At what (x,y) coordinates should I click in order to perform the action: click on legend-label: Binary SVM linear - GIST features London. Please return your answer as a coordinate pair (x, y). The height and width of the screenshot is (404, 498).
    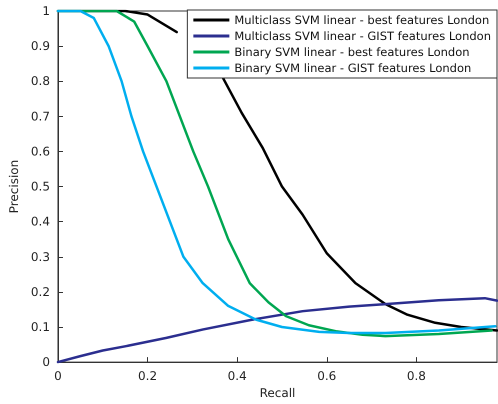
    Looking at the image, I should click on (353, 68).